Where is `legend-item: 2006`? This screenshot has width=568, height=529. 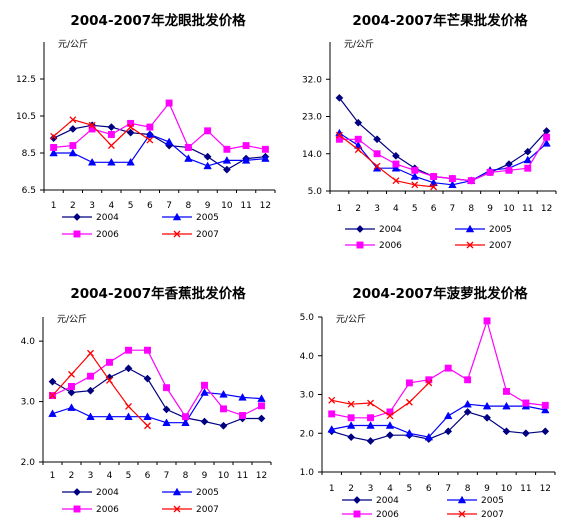
legend-item: 2006 is located at coordinates (90, 235).